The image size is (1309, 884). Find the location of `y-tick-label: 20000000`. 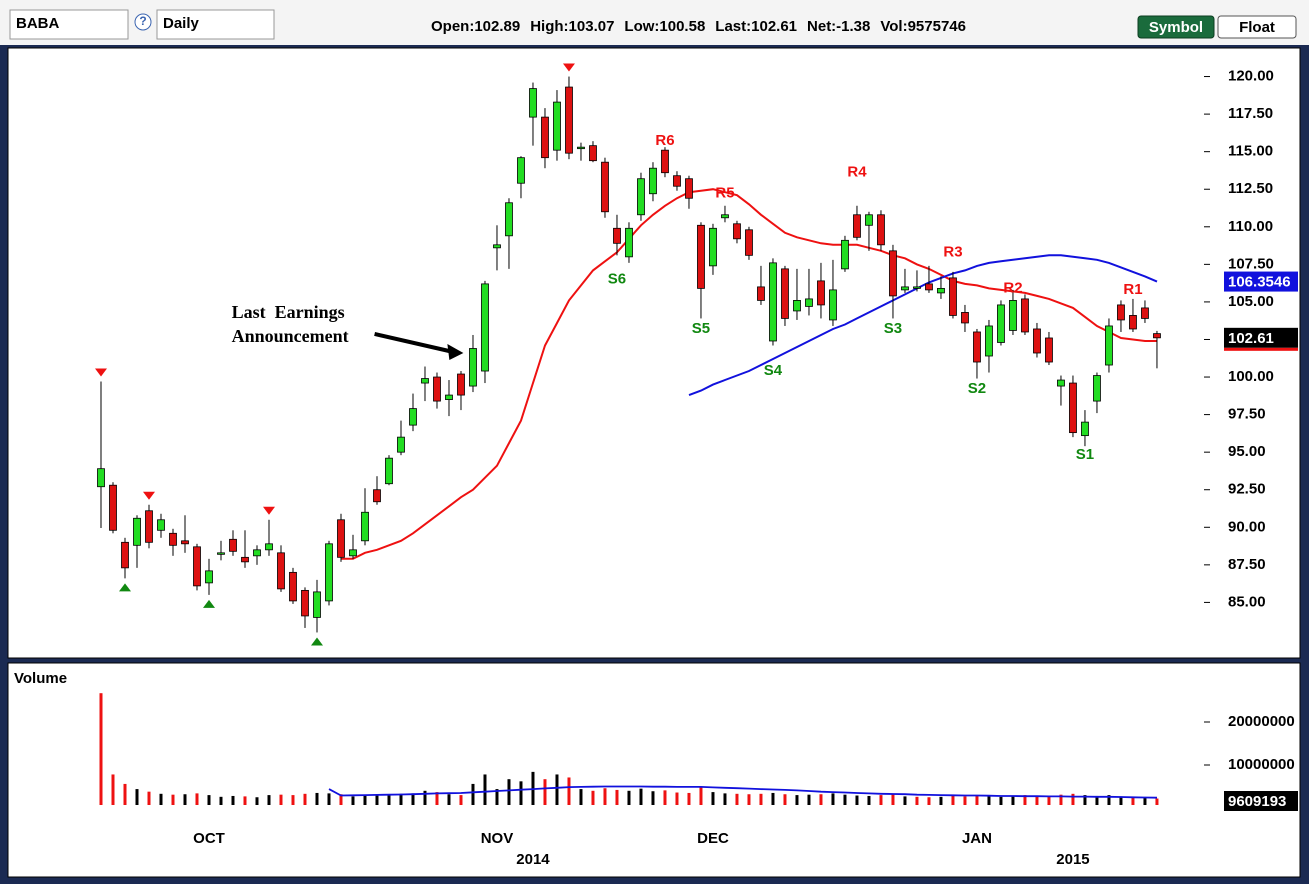

y-tick-label: 20000000 is located at coordinates (1261, 721).